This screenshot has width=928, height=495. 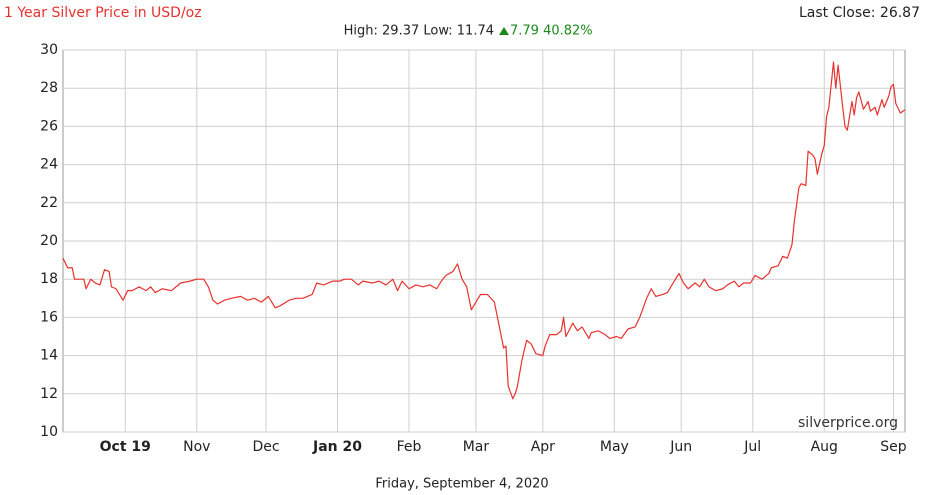 I want to click on y-tick-label: 30, so click(x=49, y=50).